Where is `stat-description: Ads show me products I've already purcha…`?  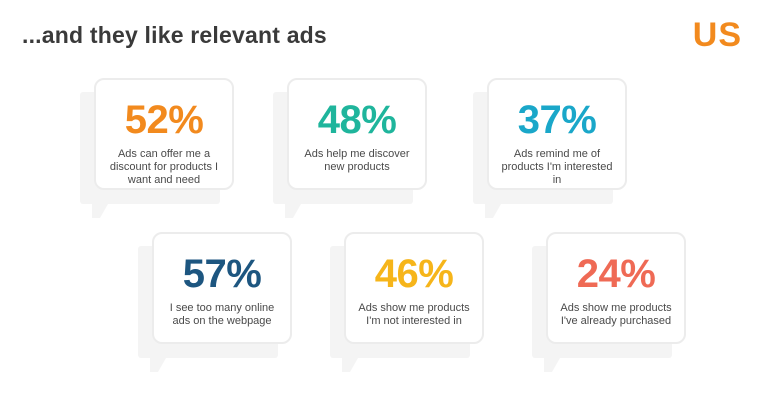
stat-description: Ads show me products I've already purcha… is located at coordinates (616, 314).